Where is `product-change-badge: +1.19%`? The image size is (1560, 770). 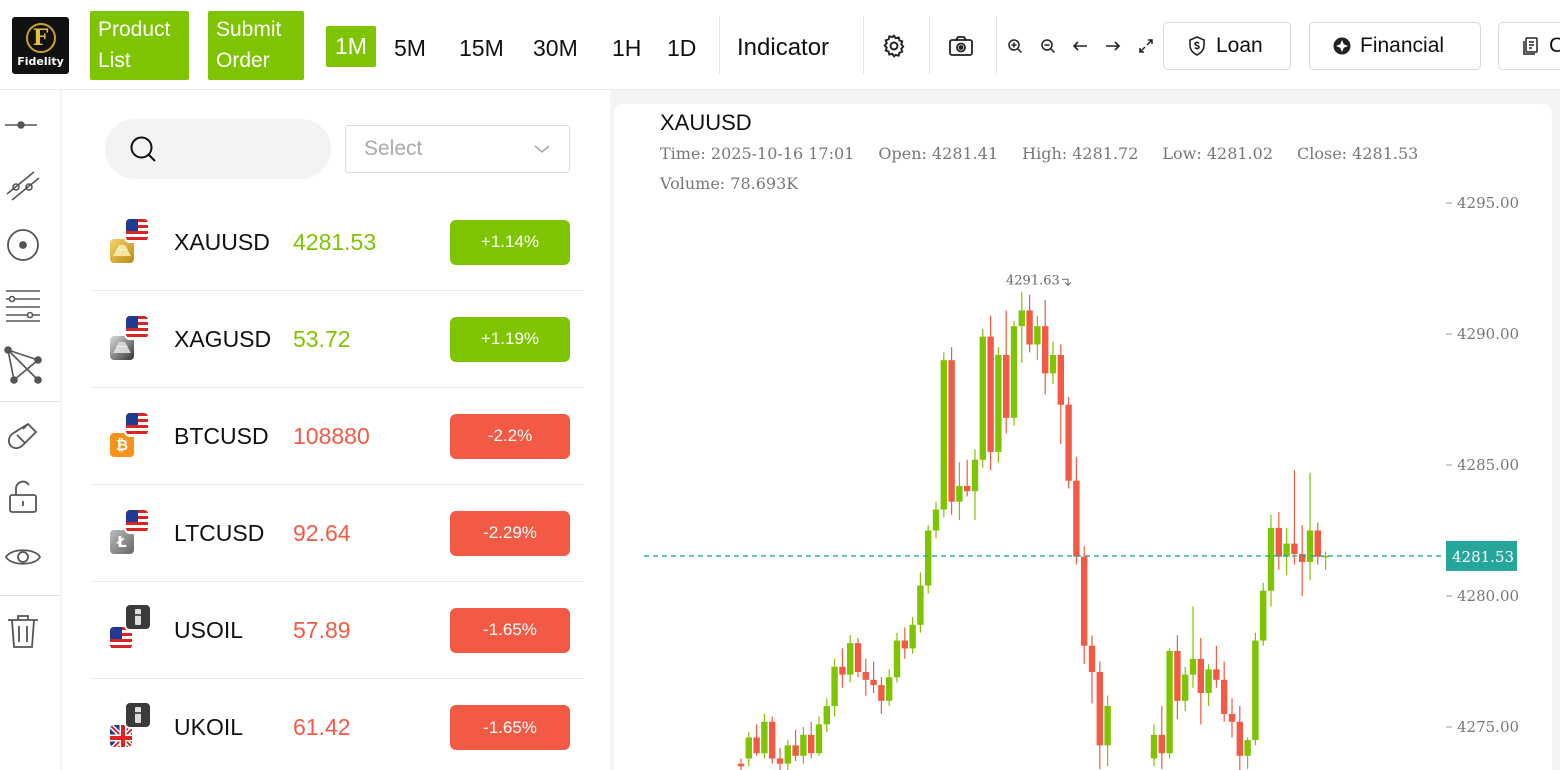
product-change-badge: +1.19% is located at coordinates (510, 339).